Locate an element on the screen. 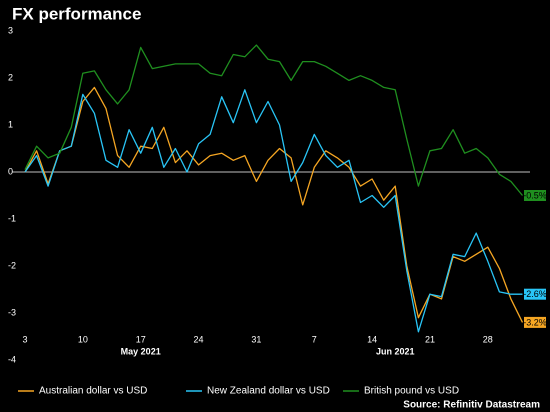 This screenshot has height=412, width=550. legend-label: Australian dollar vs USD is located at coordinates (93, 391).